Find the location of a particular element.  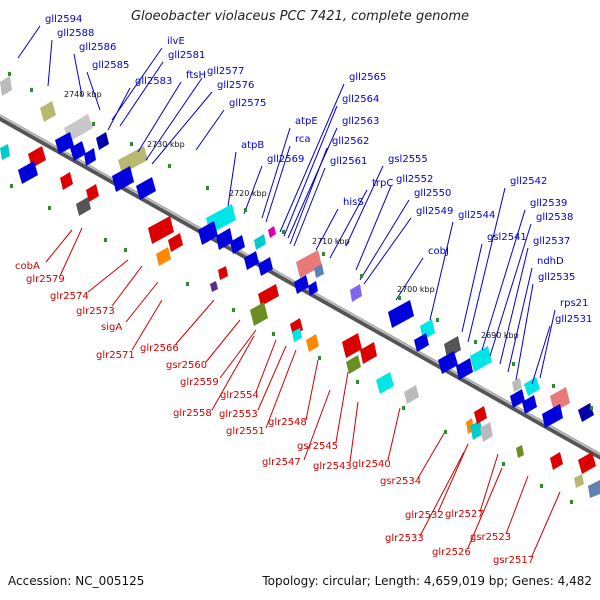

gene-label-reverse: gsr2534 is located at coordinates (400, 481).